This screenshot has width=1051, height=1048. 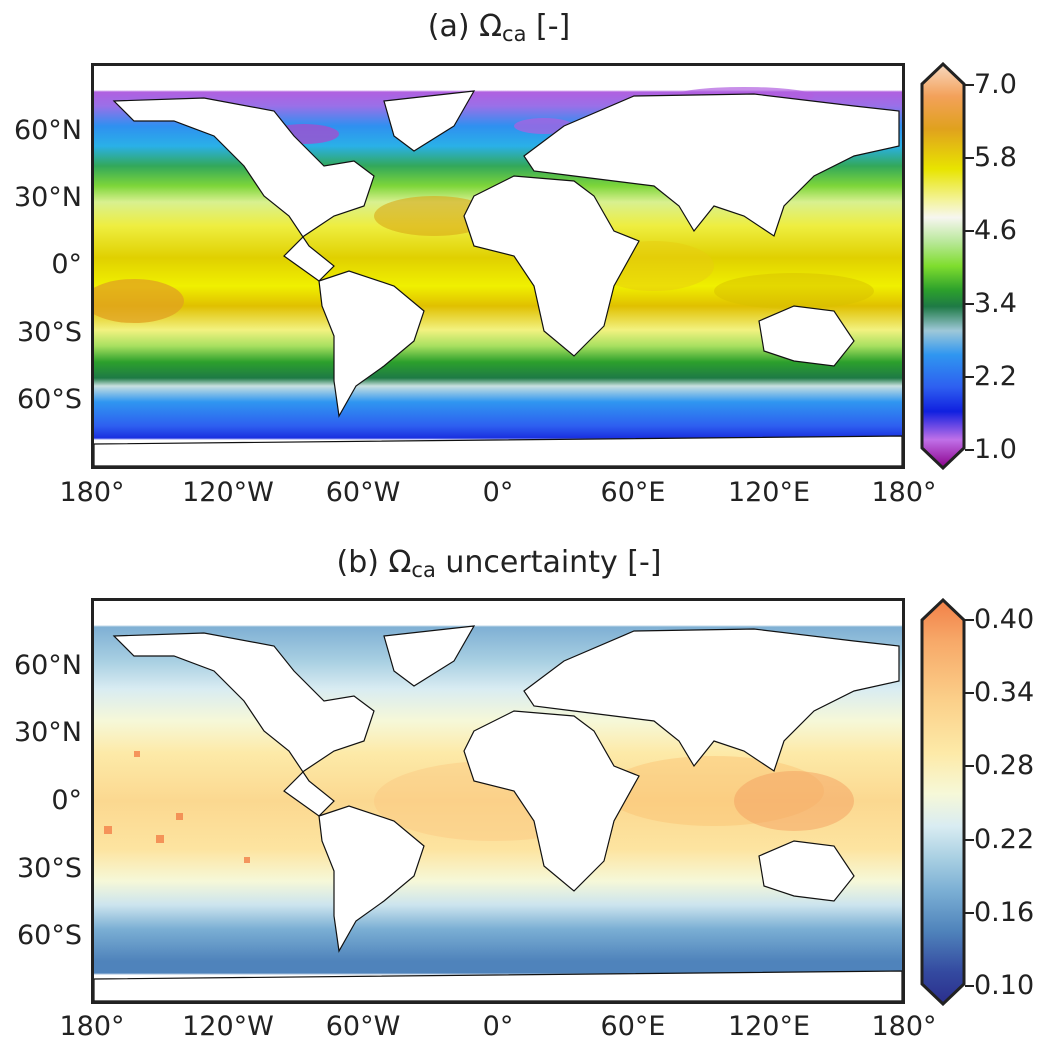 I want to click on panel-a-lat-label-60n: 60°N, so click(x=47, y=130).